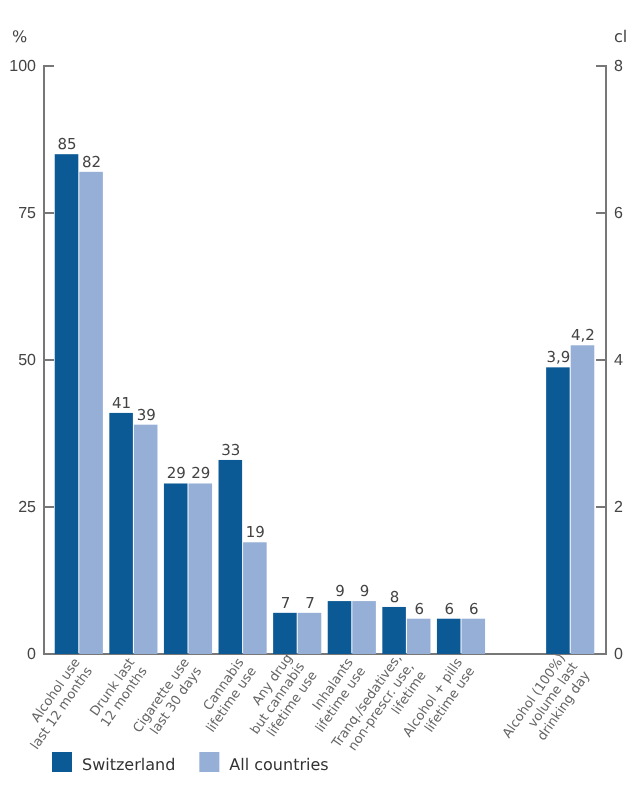  Describe the element at coordinates (619, 66) in the screenshot. I see `y2-tick-label: 8` at that location.